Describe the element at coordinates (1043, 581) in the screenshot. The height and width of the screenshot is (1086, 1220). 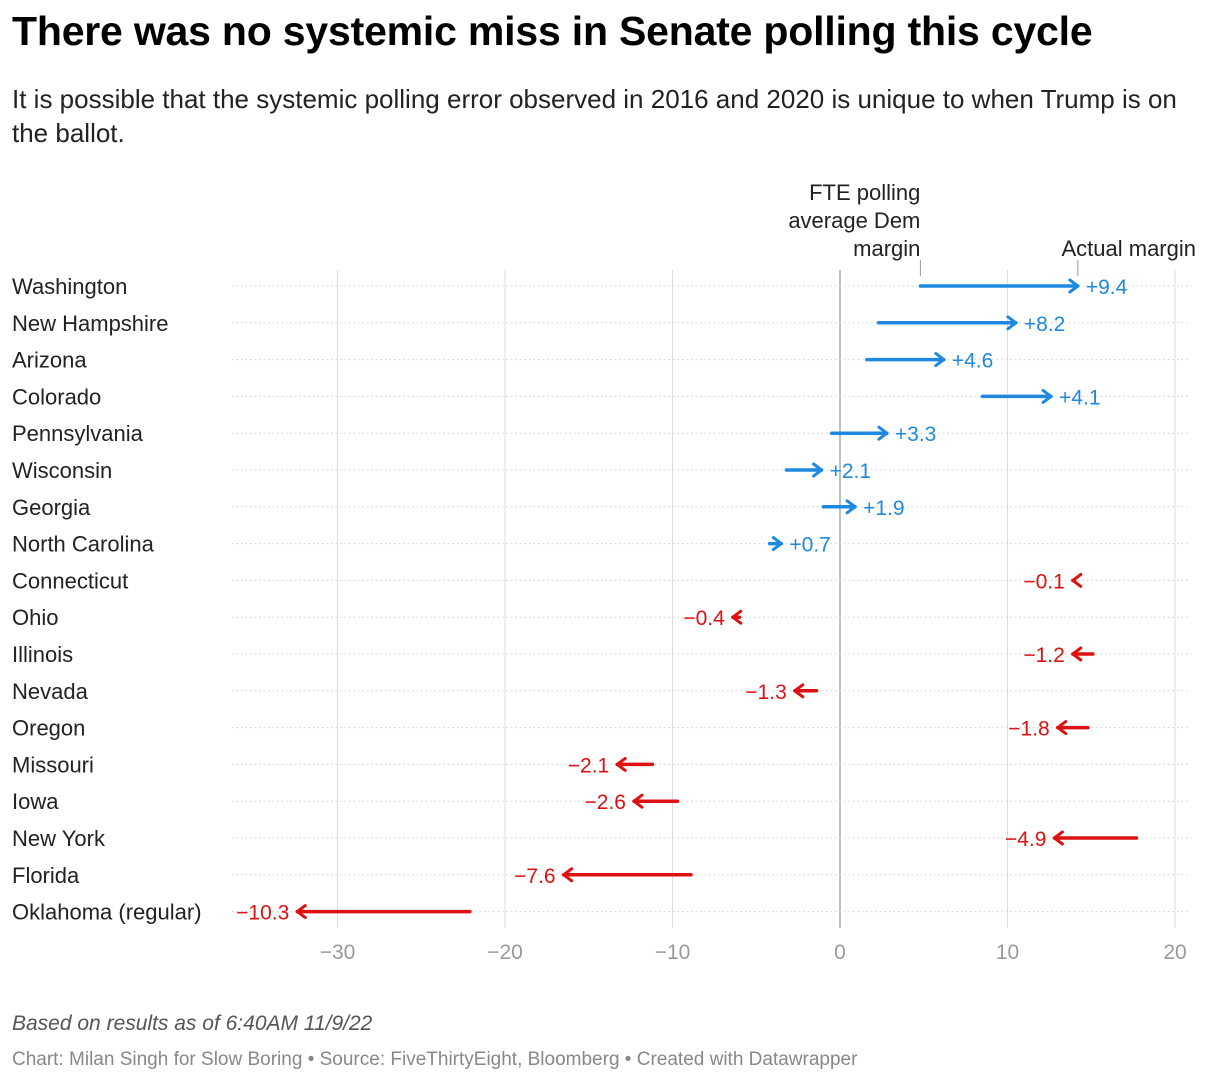
I see `value-label: −0.1` at that location.